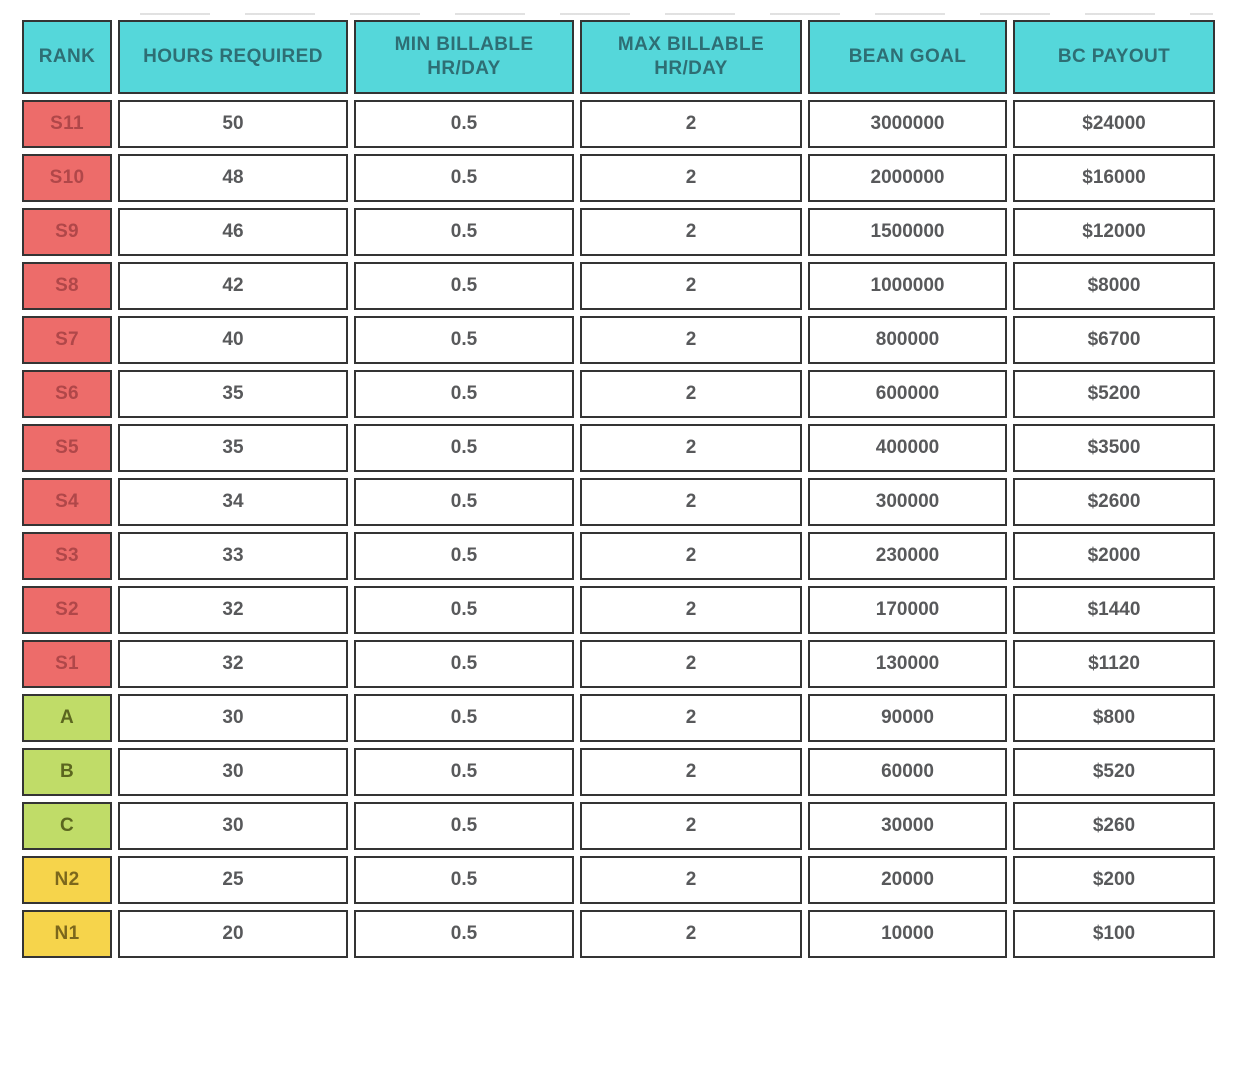 The image size is (1242, 1080). Describe the element at coordinates (618, 232) in the screenshot. I see `table-row: S9 46 0.5 2 1500000 $12000` at that location.